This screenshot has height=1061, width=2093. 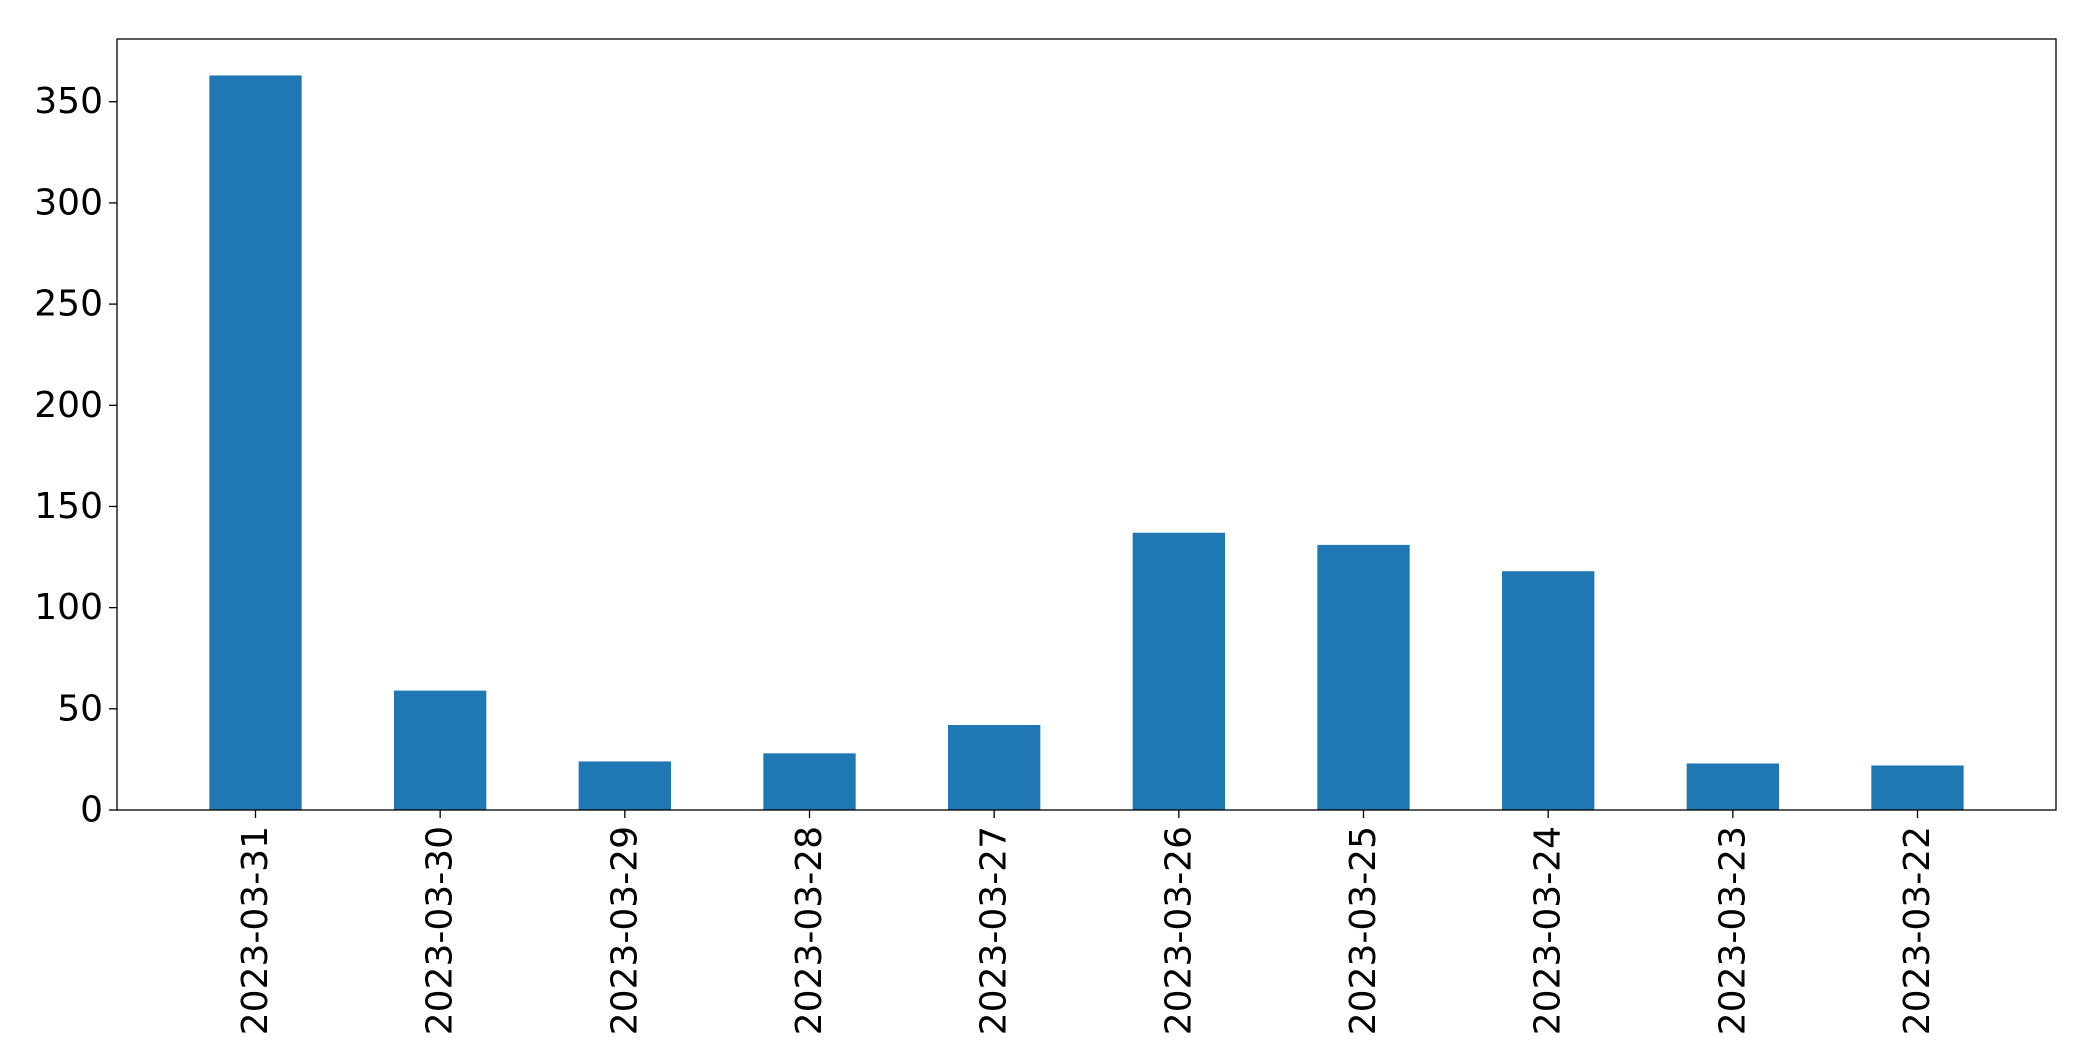 I want to click on y-tick-label: 0, so click(x=91, y=810).